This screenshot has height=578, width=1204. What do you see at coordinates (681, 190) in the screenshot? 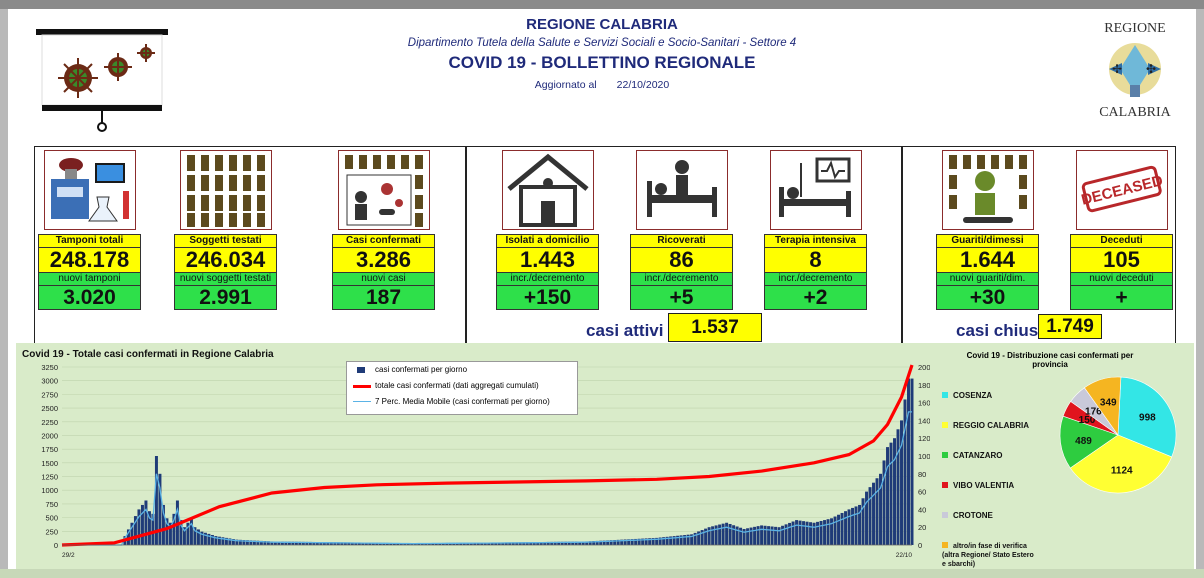
I see `hospital-bed-icon` at bounding box center [681, 190].